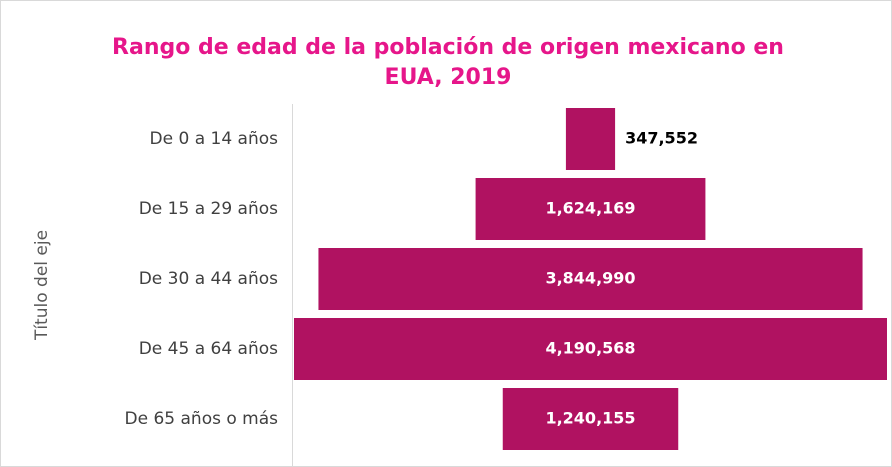 Image resolution: width=892 pixels, height=467 pixels. What do you see at coordinates (214, 139) in the screenshot?
I see `category-label: De 0 a 14 años` at bounding box center [214, 139].